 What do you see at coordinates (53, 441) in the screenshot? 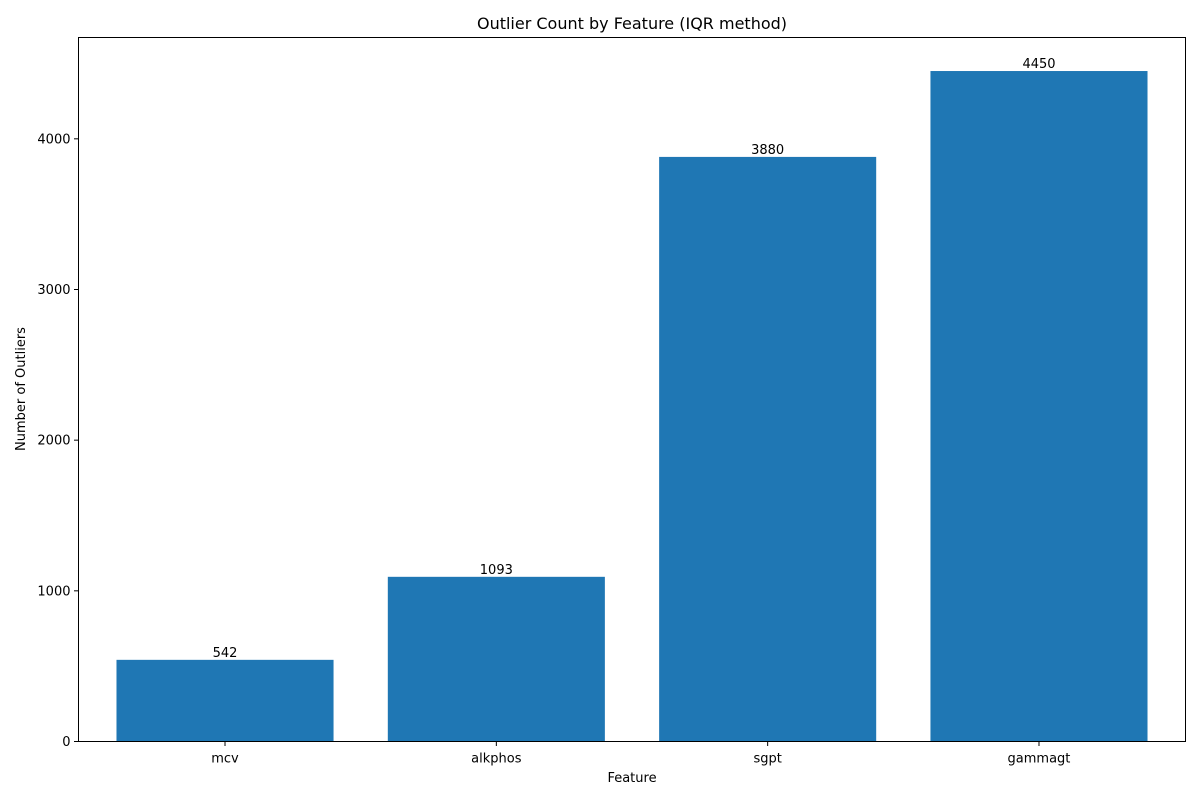
I see `y-tick-label-2000: 2000` at bounding box center [53, 441].